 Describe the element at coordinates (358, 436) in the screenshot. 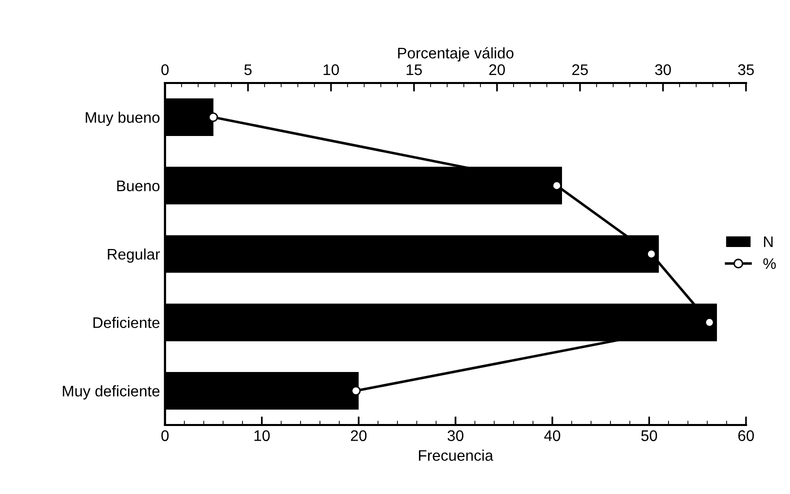

I see `x-tick-label: 20` at that location.